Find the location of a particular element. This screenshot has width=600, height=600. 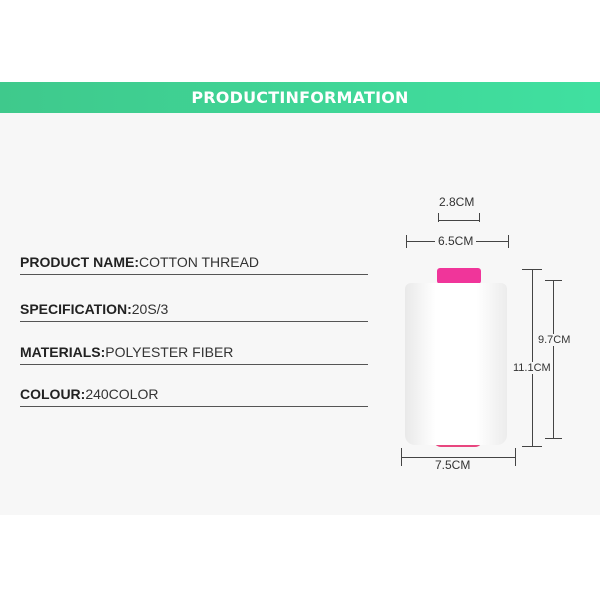

spec-value: 240COLOR is located at coordinates (122, 394).